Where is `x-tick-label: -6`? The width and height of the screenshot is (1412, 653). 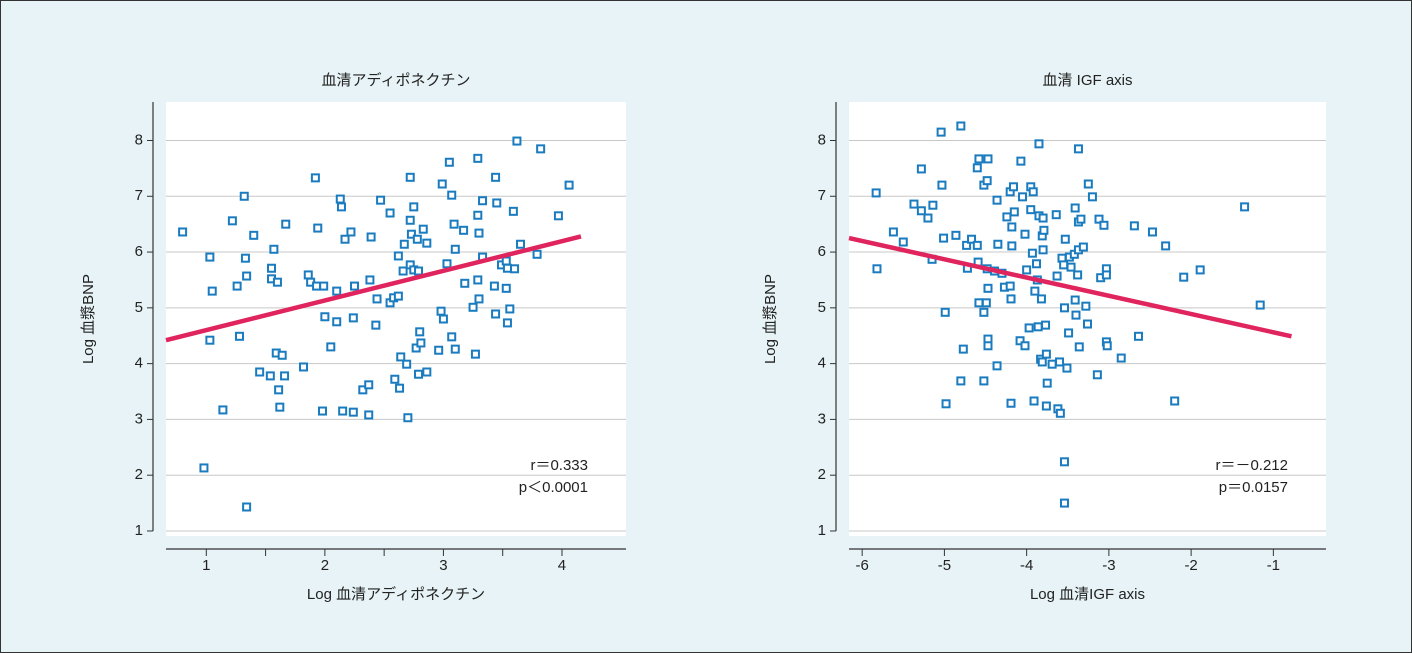
x-tick-label: -6 is located at coordinates (861, 565).